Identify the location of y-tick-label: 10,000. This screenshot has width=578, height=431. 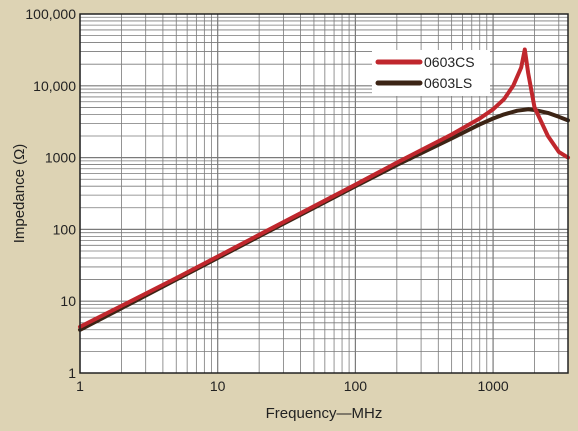
(54, 86).